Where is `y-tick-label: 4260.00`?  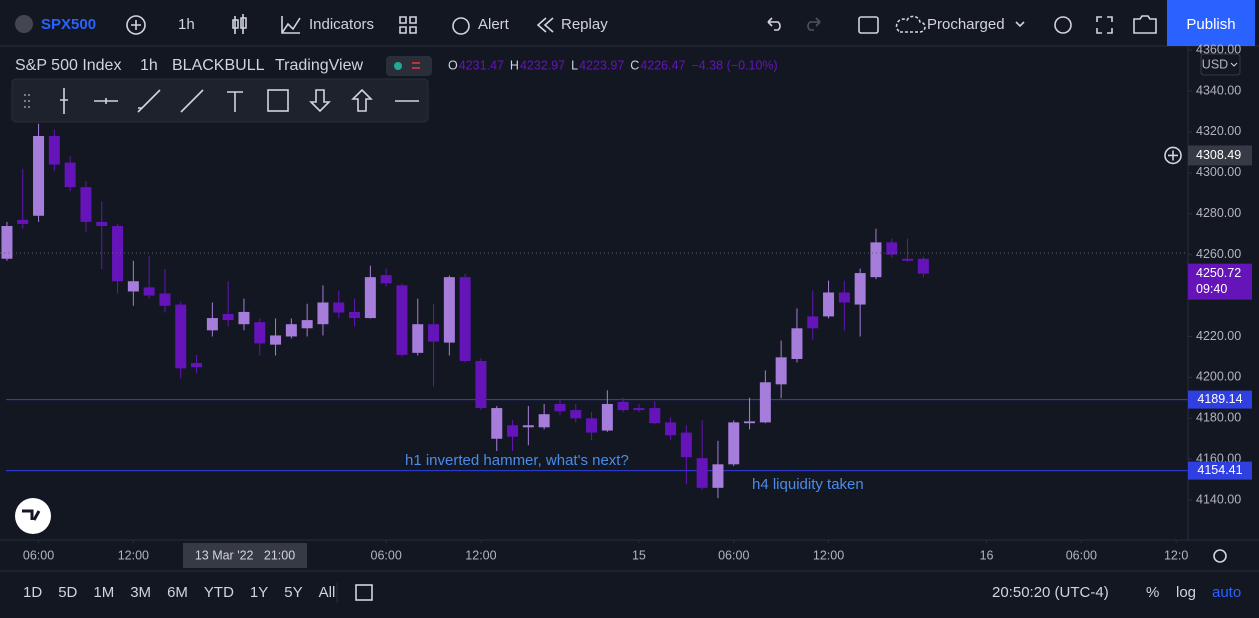
y-tick-label: 4260.00 is located at coordinates (1218, 254).